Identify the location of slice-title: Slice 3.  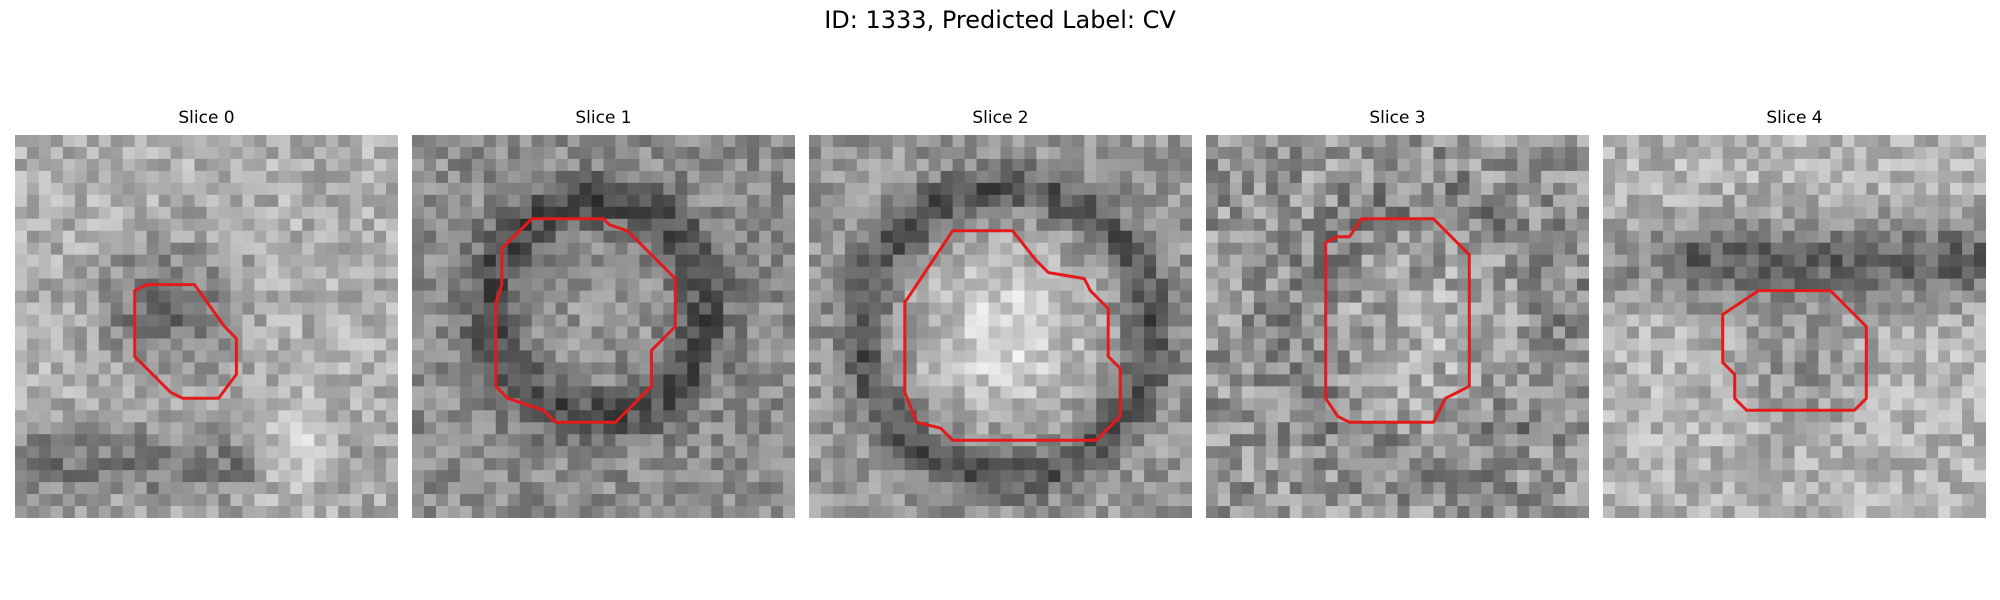
(1397, 118).